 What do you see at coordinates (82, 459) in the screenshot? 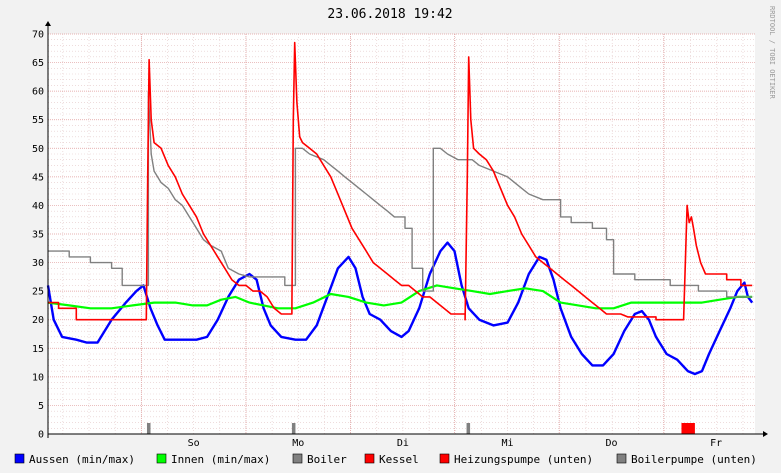
I see `legend-label: Aussen (min/max)` at bounding box center [82, 459].